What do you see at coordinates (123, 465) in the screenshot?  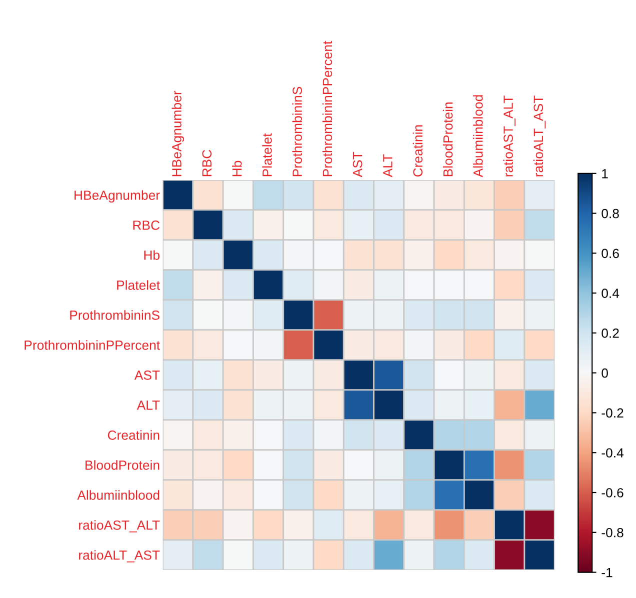 I see `y-tick-label: BloodProtein` at bounding box center [123, 465].